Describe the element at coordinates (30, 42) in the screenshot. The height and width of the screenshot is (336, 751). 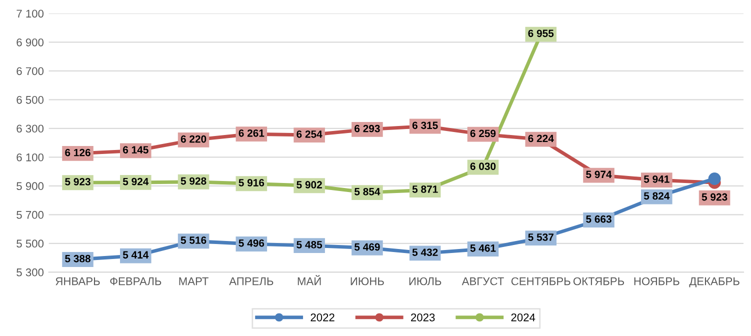
I see `y-tick-label: 6 900` at that location.